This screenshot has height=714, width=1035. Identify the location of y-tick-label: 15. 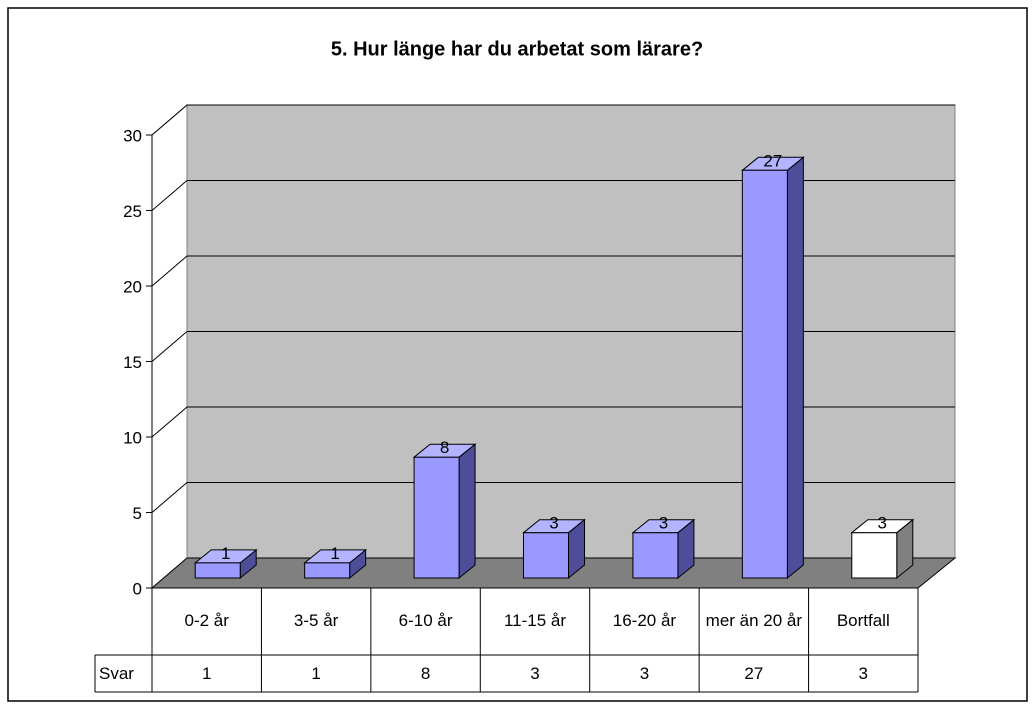
(132, 362).